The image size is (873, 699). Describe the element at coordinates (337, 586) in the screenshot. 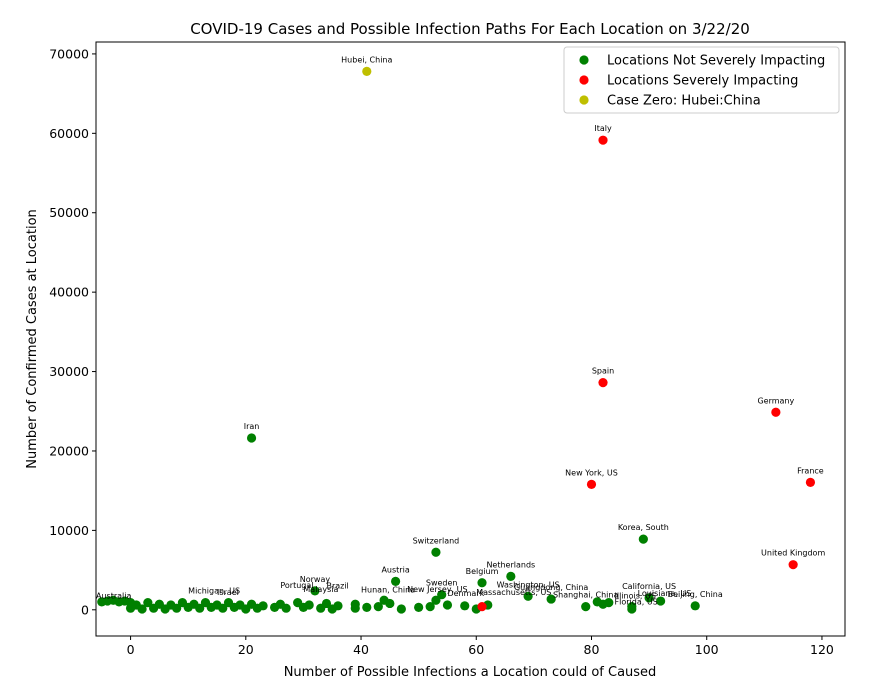

I see `point-label: Brazil` at that location.